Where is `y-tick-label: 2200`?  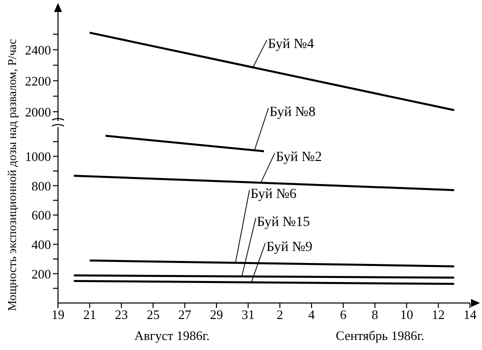 y-tick-label: 2200 is located at coordinates (38, 80).